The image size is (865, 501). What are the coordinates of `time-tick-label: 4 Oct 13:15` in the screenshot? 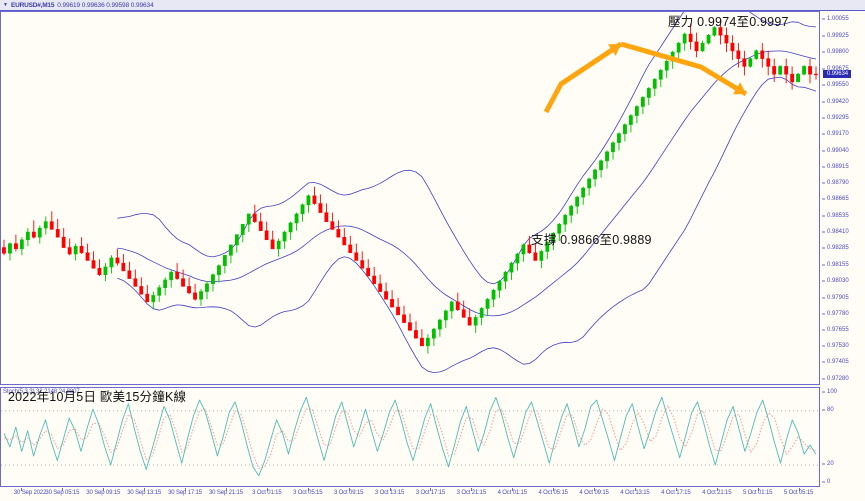 It's located at (635, 493).